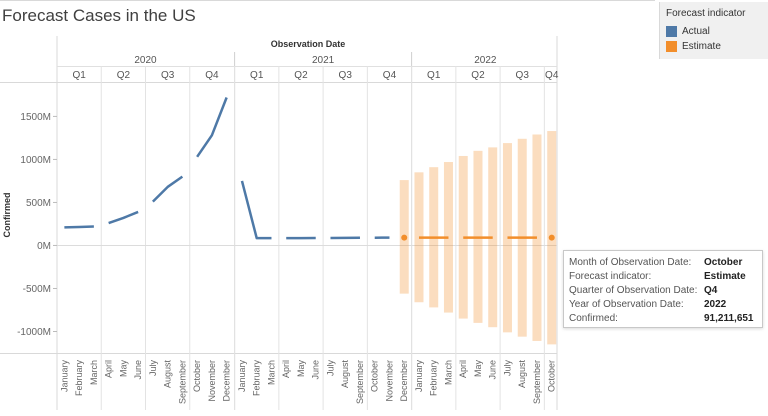  I want to click on year-label: 2021, so click(323, 60).